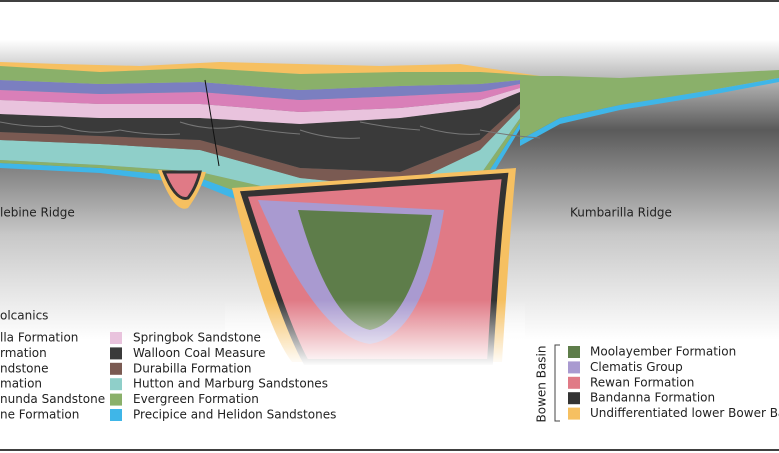 This screenshot has width=779, height=453. I want to click on legend-text: olcanics, so click(24, 316).